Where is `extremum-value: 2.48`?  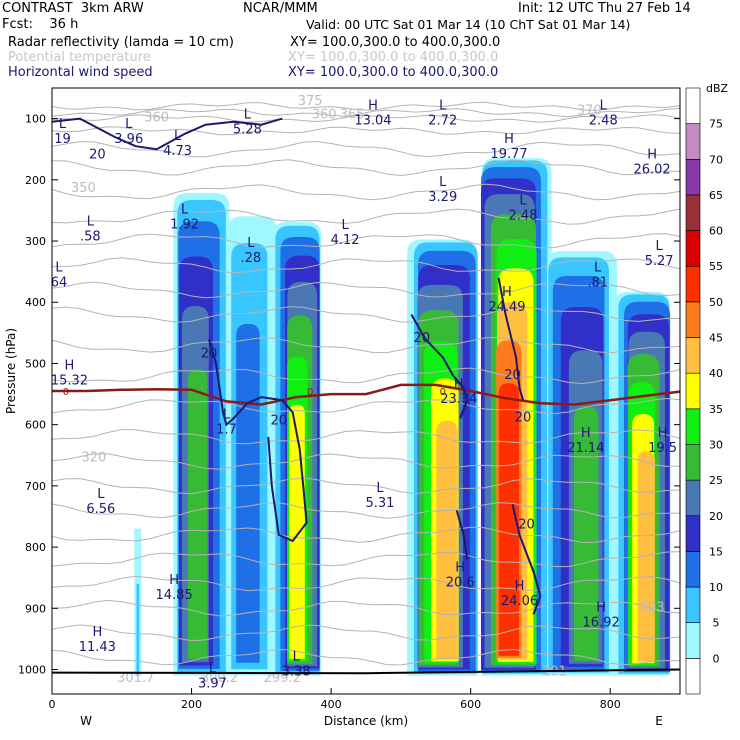 extremum-value: 2.48 is located at coordinates (603, 120).